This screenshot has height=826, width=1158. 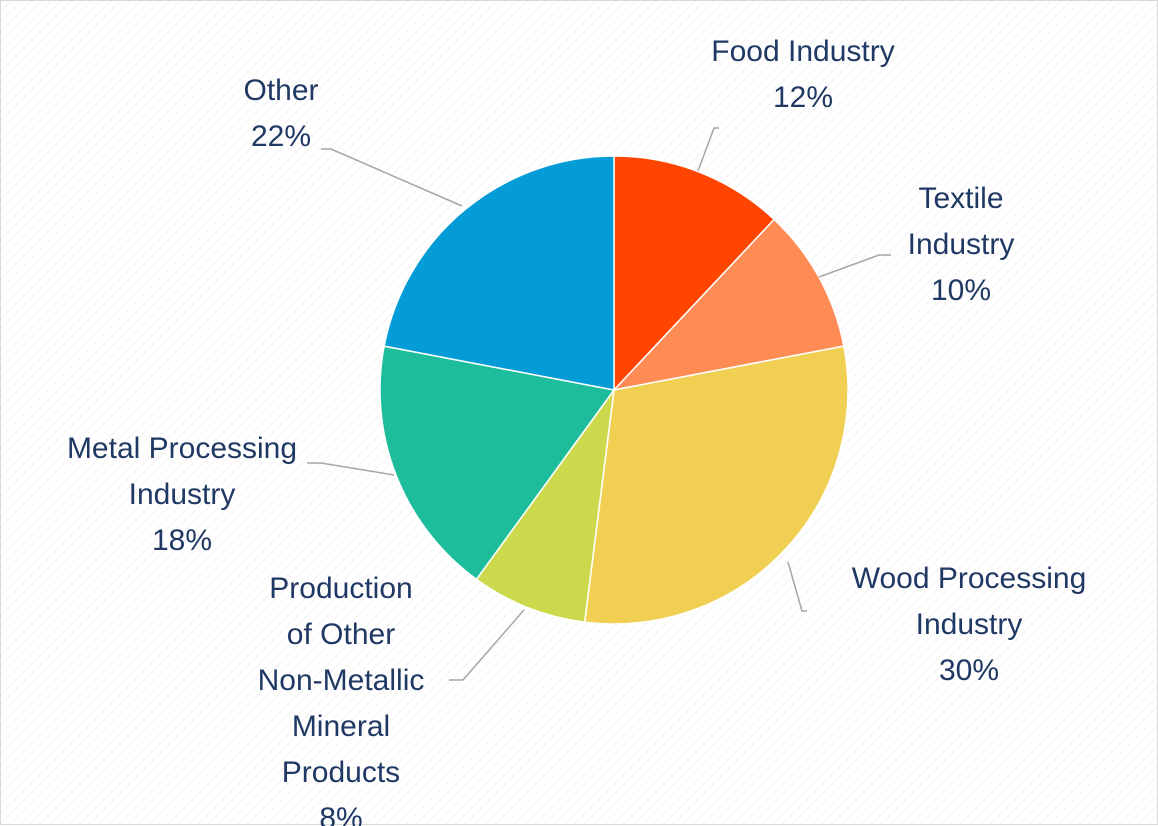 What do you see at coordinates (960, 198) in the screenshot?
I see `data-label-category: Textile` at bounding box center [960, 198].